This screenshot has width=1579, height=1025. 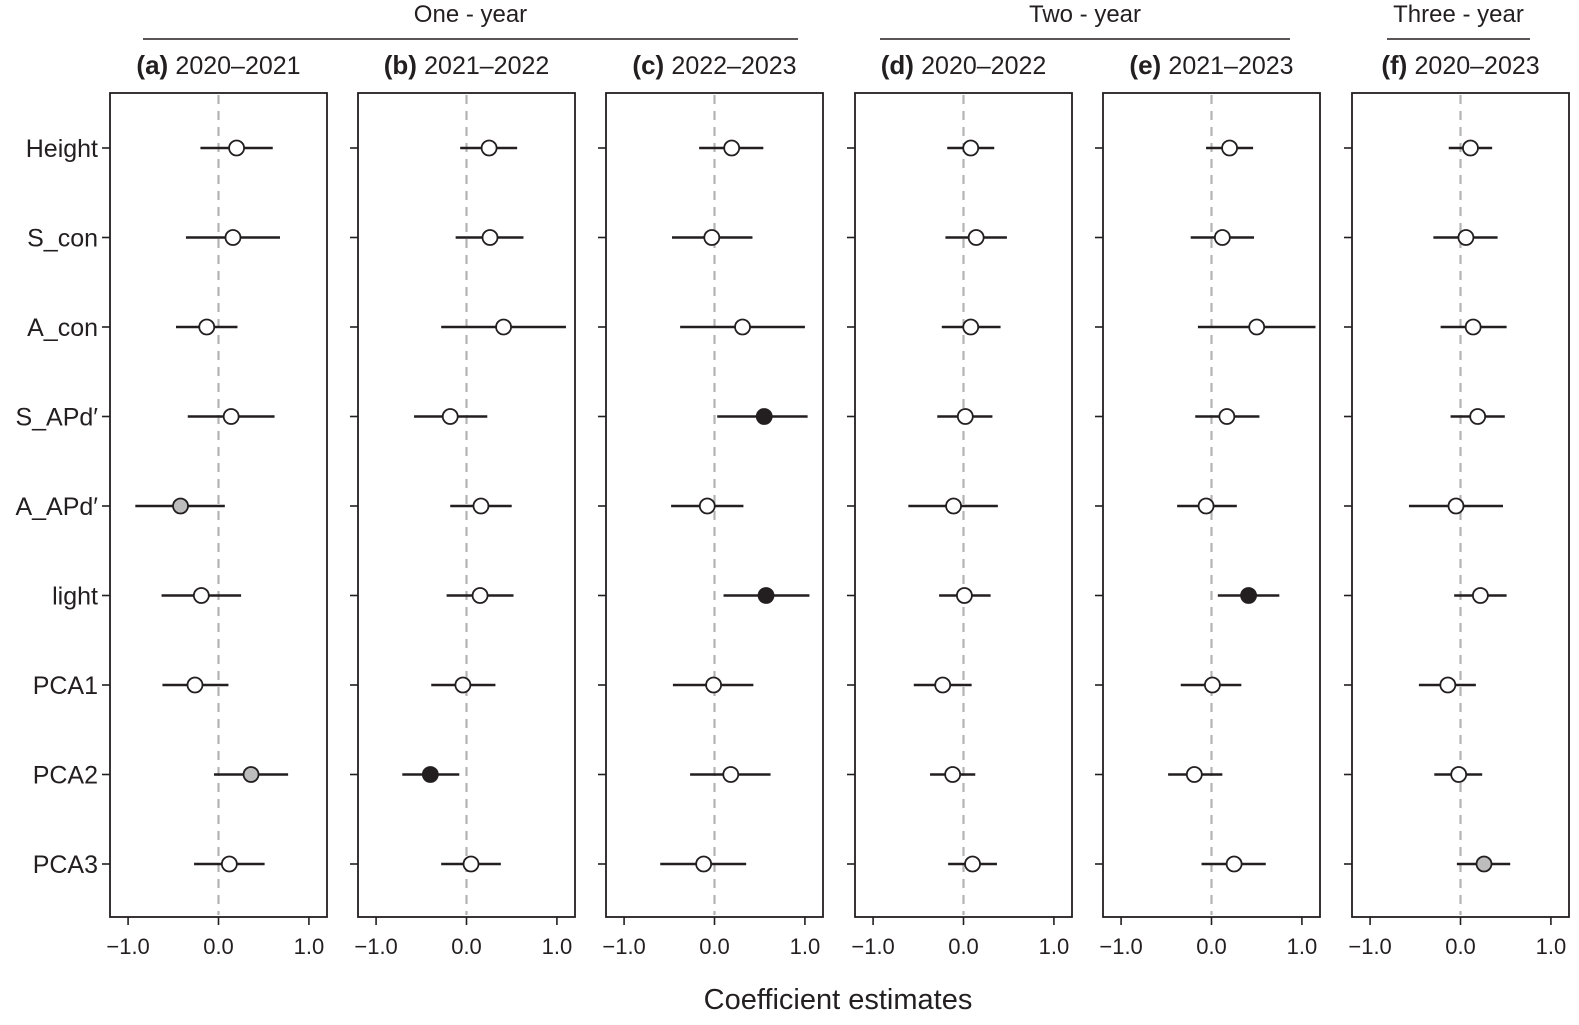 What do you see at coordinates (1477, 66) in the screenshot?
I see `panel-period: 2020–2023` at bounding box center [1477, 66].